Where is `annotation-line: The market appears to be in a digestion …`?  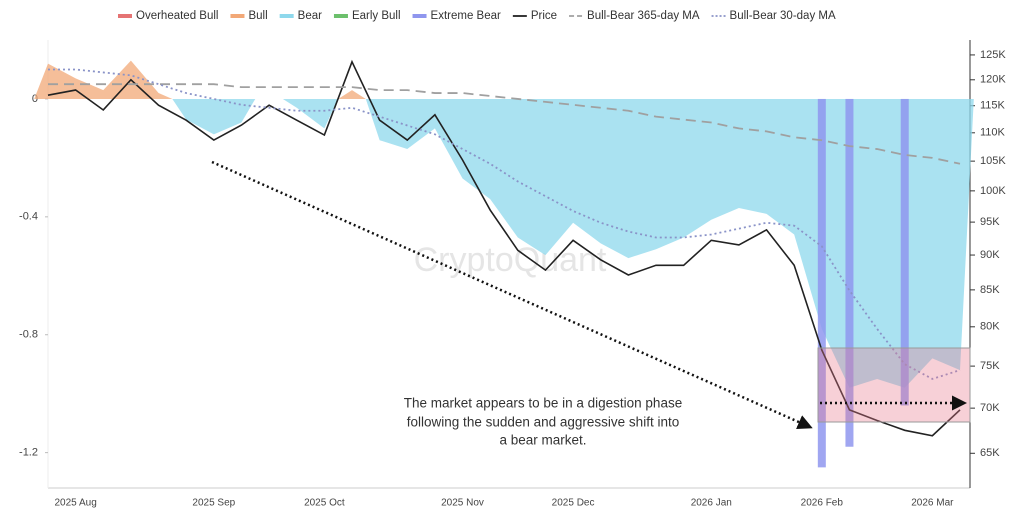 annotation-line: The market appears to be in a digestion … is located at coordinates (543, 403).